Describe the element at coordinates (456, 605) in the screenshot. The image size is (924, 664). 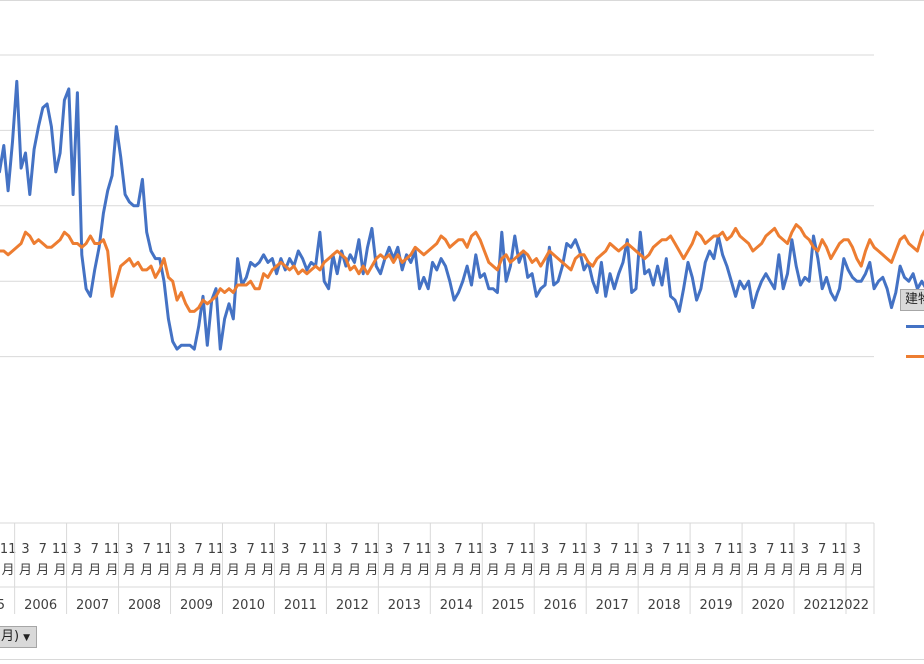
I see `x-tick-year: 2014` at that location.